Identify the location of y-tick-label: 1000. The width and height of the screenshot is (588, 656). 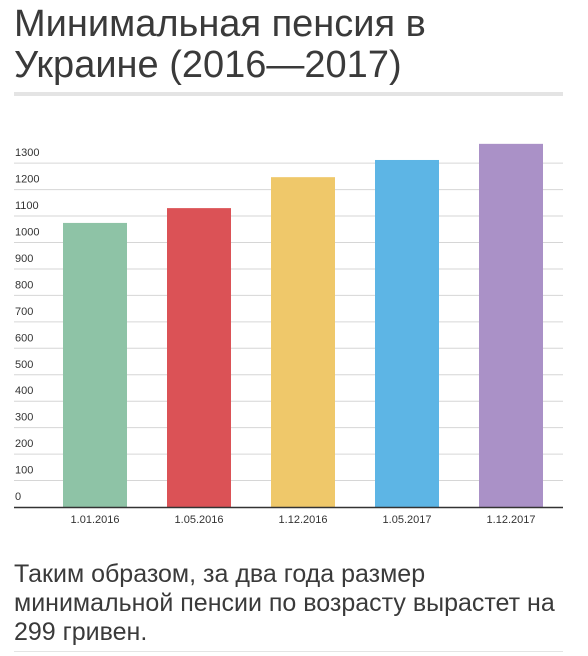
(27, 233).